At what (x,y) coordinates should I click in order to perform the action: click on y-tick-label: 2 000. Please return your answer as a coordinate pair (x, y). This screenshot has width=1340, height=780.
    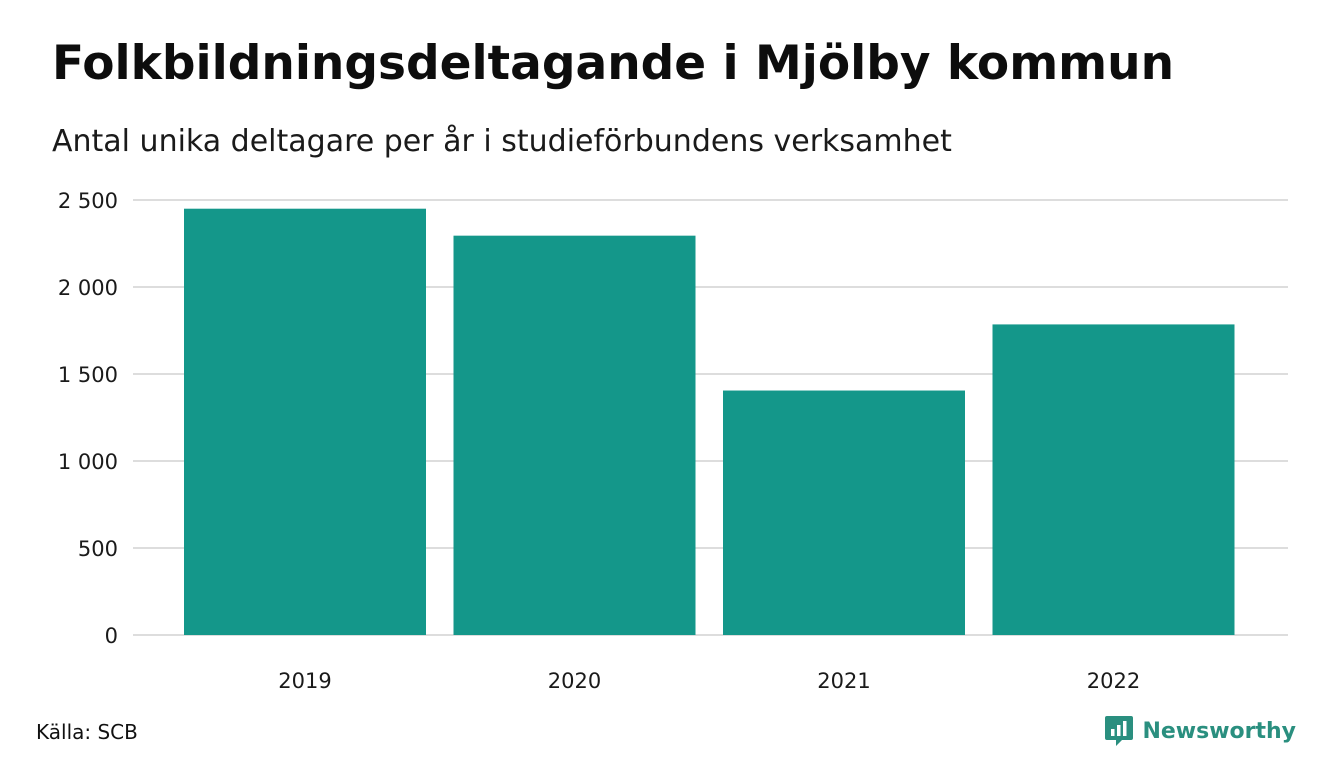
    Looking at the image, I should click on (88, 288).